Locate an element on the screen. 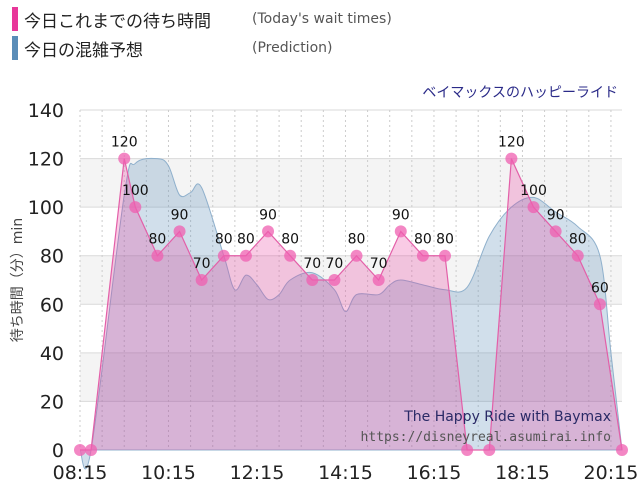 The height and width of the screenshot is (500, 640). x-tick-label: 08:15 is located at coordinates (80, 473).